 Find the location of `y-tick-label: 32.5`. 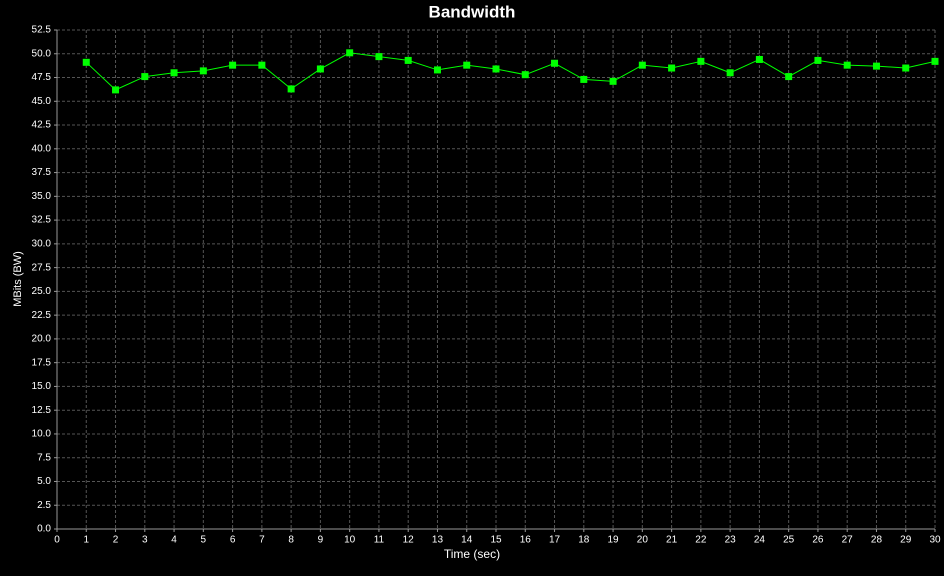

y-tick-label: 32.5 is located at coordinates (42, 220).